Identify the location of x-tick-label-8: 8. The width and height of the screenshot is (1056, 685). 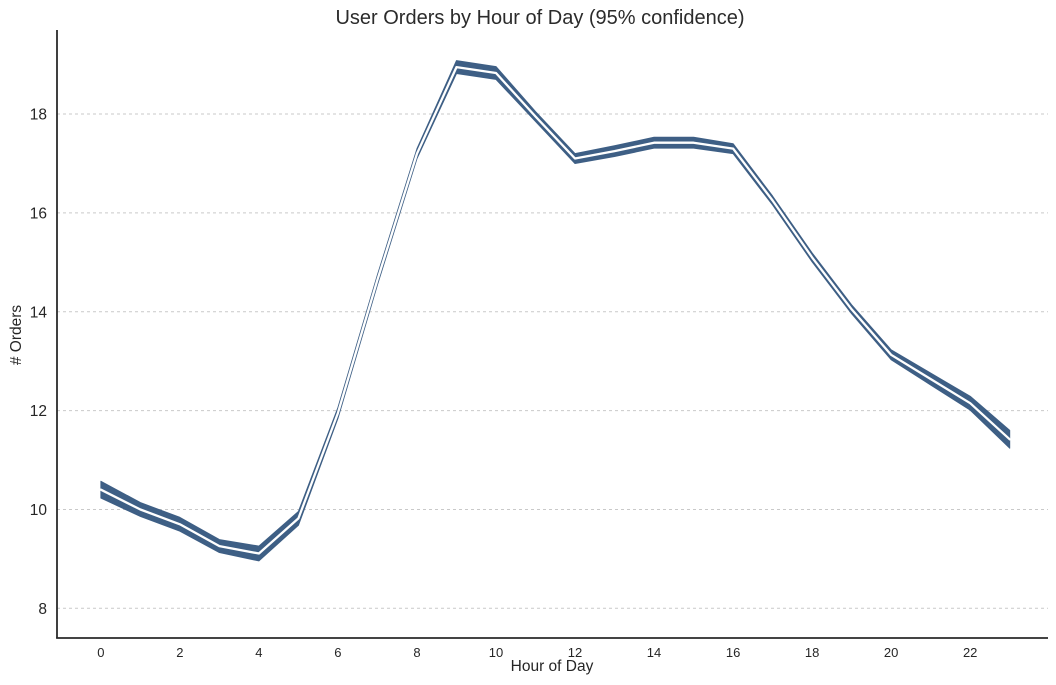
(416, 652).